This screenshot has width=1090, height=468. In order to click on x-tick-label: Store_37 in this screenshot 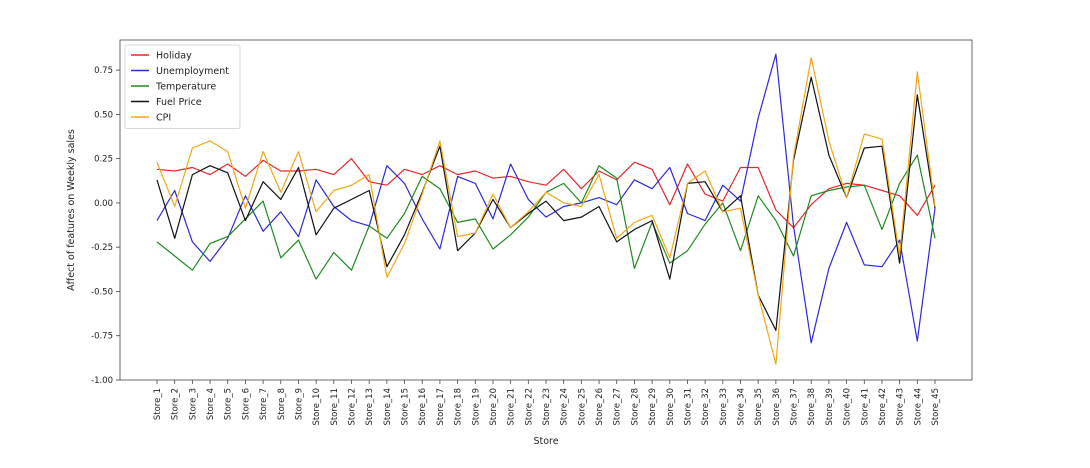, I will do `click(795, 407)`.